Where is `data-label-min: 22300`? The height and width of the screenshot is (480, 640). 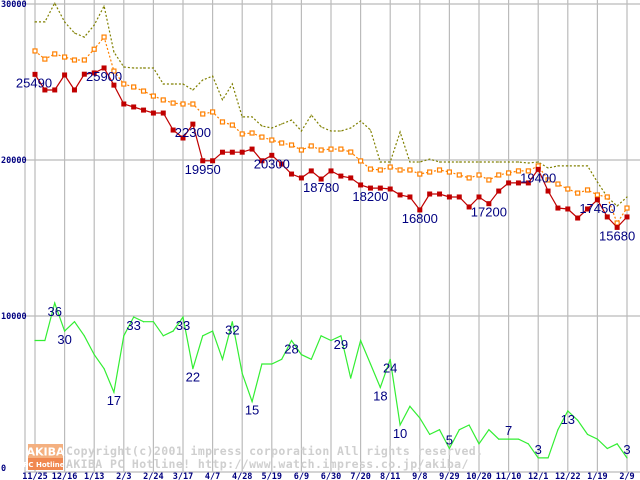
data-label-min: 22300 is located at coordinates (193, 132).